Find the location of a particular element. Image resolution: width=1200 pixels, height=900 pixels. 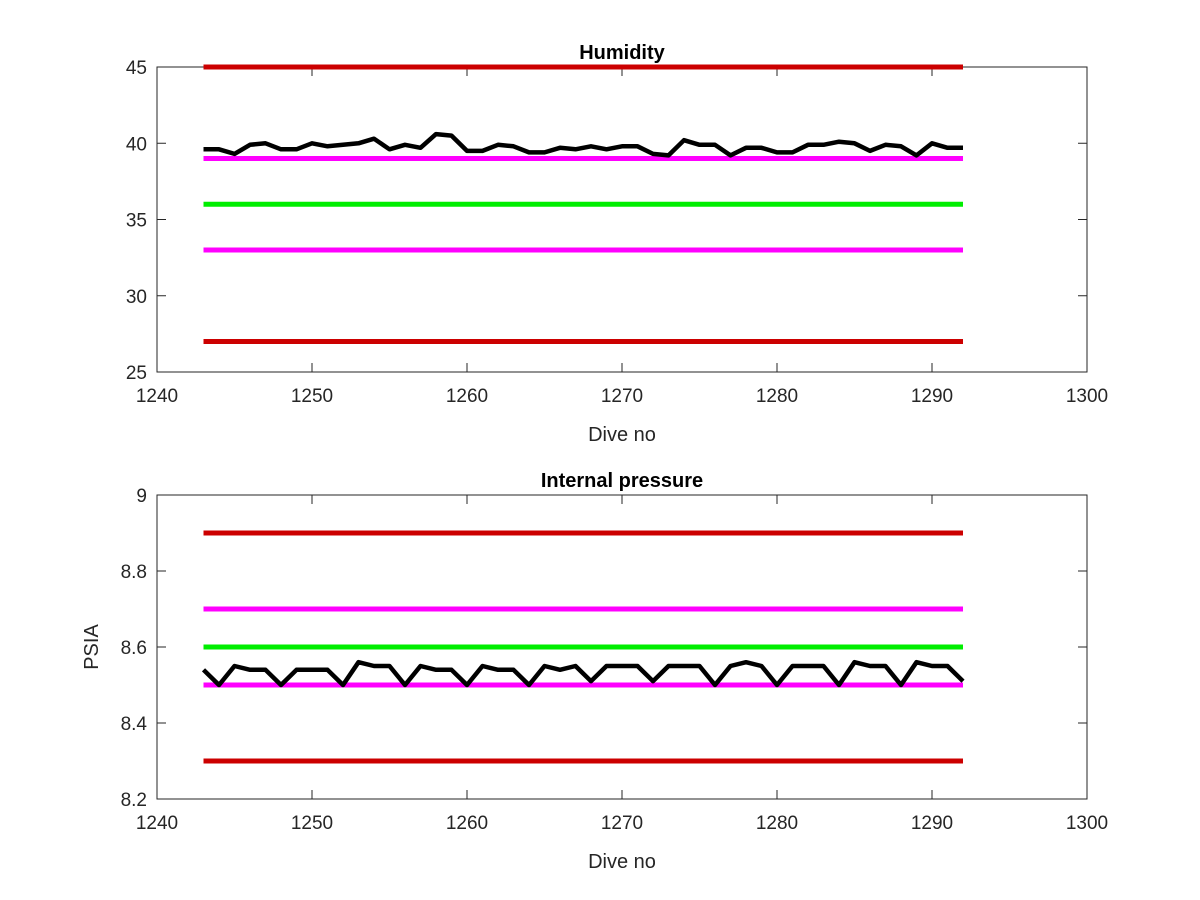

y-tick-label: 8.4 is located at coordinates (134, 724).